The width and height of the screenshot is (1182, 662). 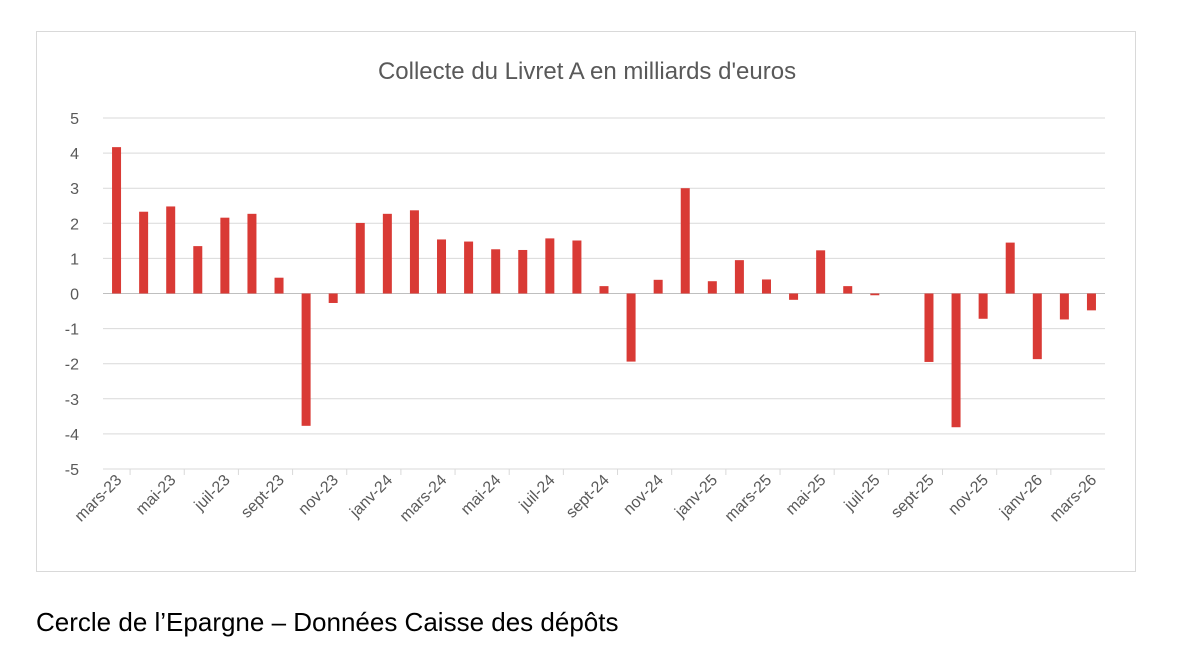 I want to click on x-tick-label: juil-23, so click(x=212, y=493).